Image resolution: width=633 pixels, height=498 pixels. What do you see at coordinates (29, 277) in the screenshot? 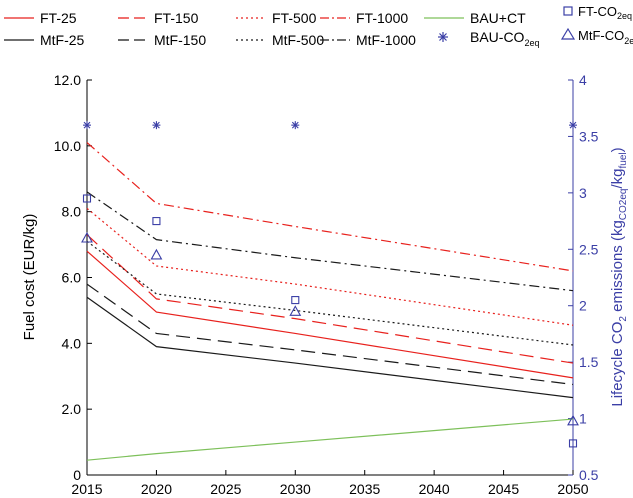
I see `y-axis-title: Fuel cost (EUR/kg)` at bounding box center [29, 277].